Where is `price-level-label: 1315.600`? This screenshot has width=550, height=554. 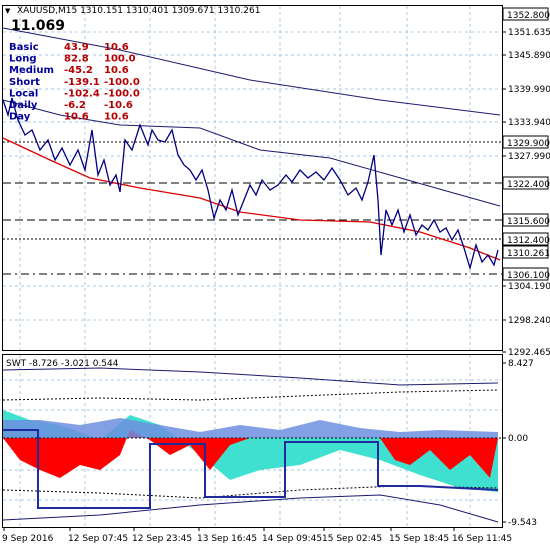
price-level-label: 1315.600 is located at coordinates (528, 222).